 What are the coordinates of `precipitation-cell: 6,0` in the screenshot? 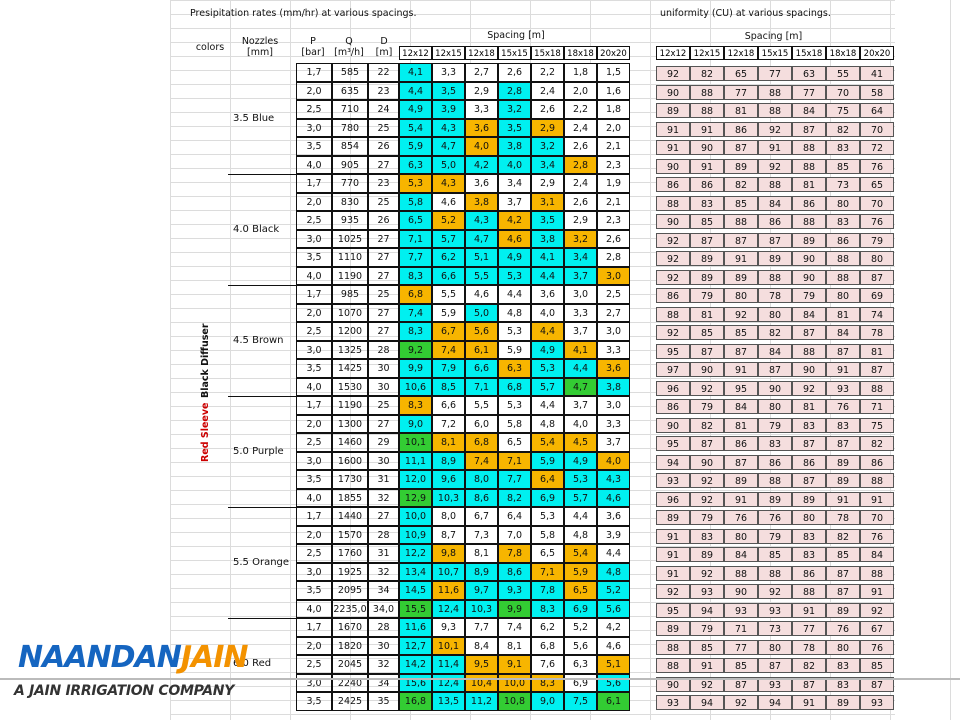 It's located at (481, 423).